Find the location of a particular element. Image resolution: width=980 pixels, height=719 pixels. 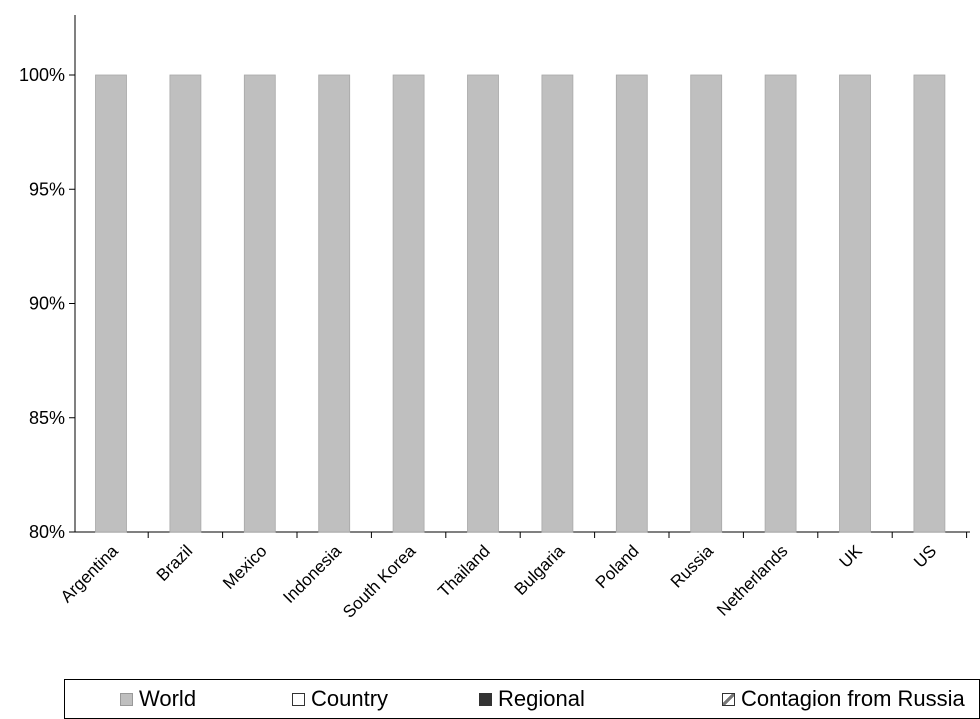

legend-item-country: Country is located at coordinates (340, 699).